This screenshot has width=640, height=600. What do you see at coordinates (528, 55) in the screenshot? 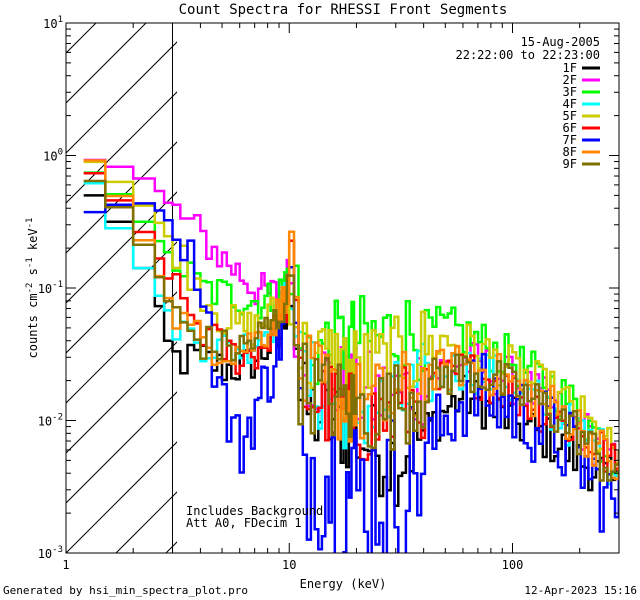
I see `observation-time-range: 22:22:00 to 22:23:00` at bounding box center [528, 55].